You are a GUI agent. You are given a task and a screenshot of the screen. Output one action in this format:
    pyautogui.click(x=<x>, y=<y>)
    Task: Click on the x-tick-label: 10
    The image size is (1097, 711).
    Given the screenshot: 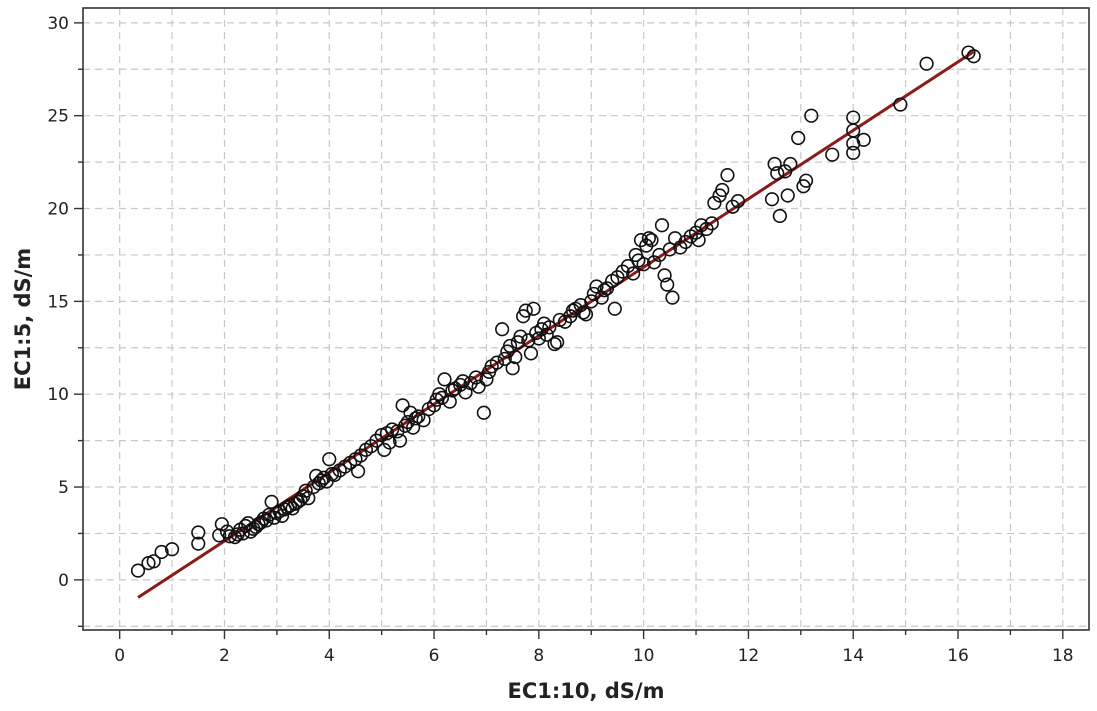 What is the action you would take?
    pyautogui.click(x=644, y=656)
    